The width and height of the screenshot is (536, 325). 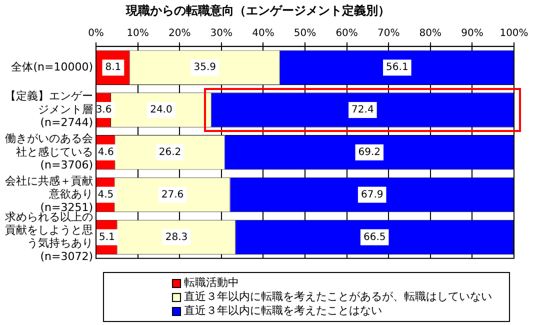 What do you see at coordinates (161, 110) in the screenshot?
I see `text: 24.0` at bounding box center [161, 110].